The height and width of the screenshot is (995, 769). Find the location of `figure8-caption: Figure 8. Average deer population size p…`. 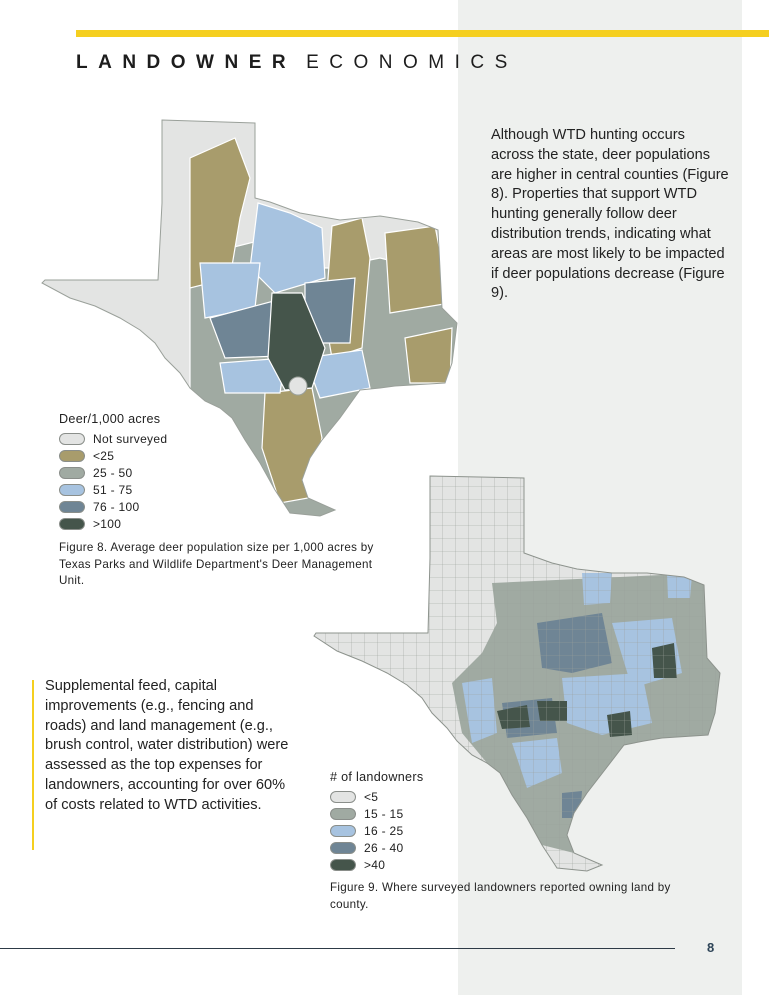

figure8-caption: Figure 8. Average deer population size p… is located at coordinates (216, 564).